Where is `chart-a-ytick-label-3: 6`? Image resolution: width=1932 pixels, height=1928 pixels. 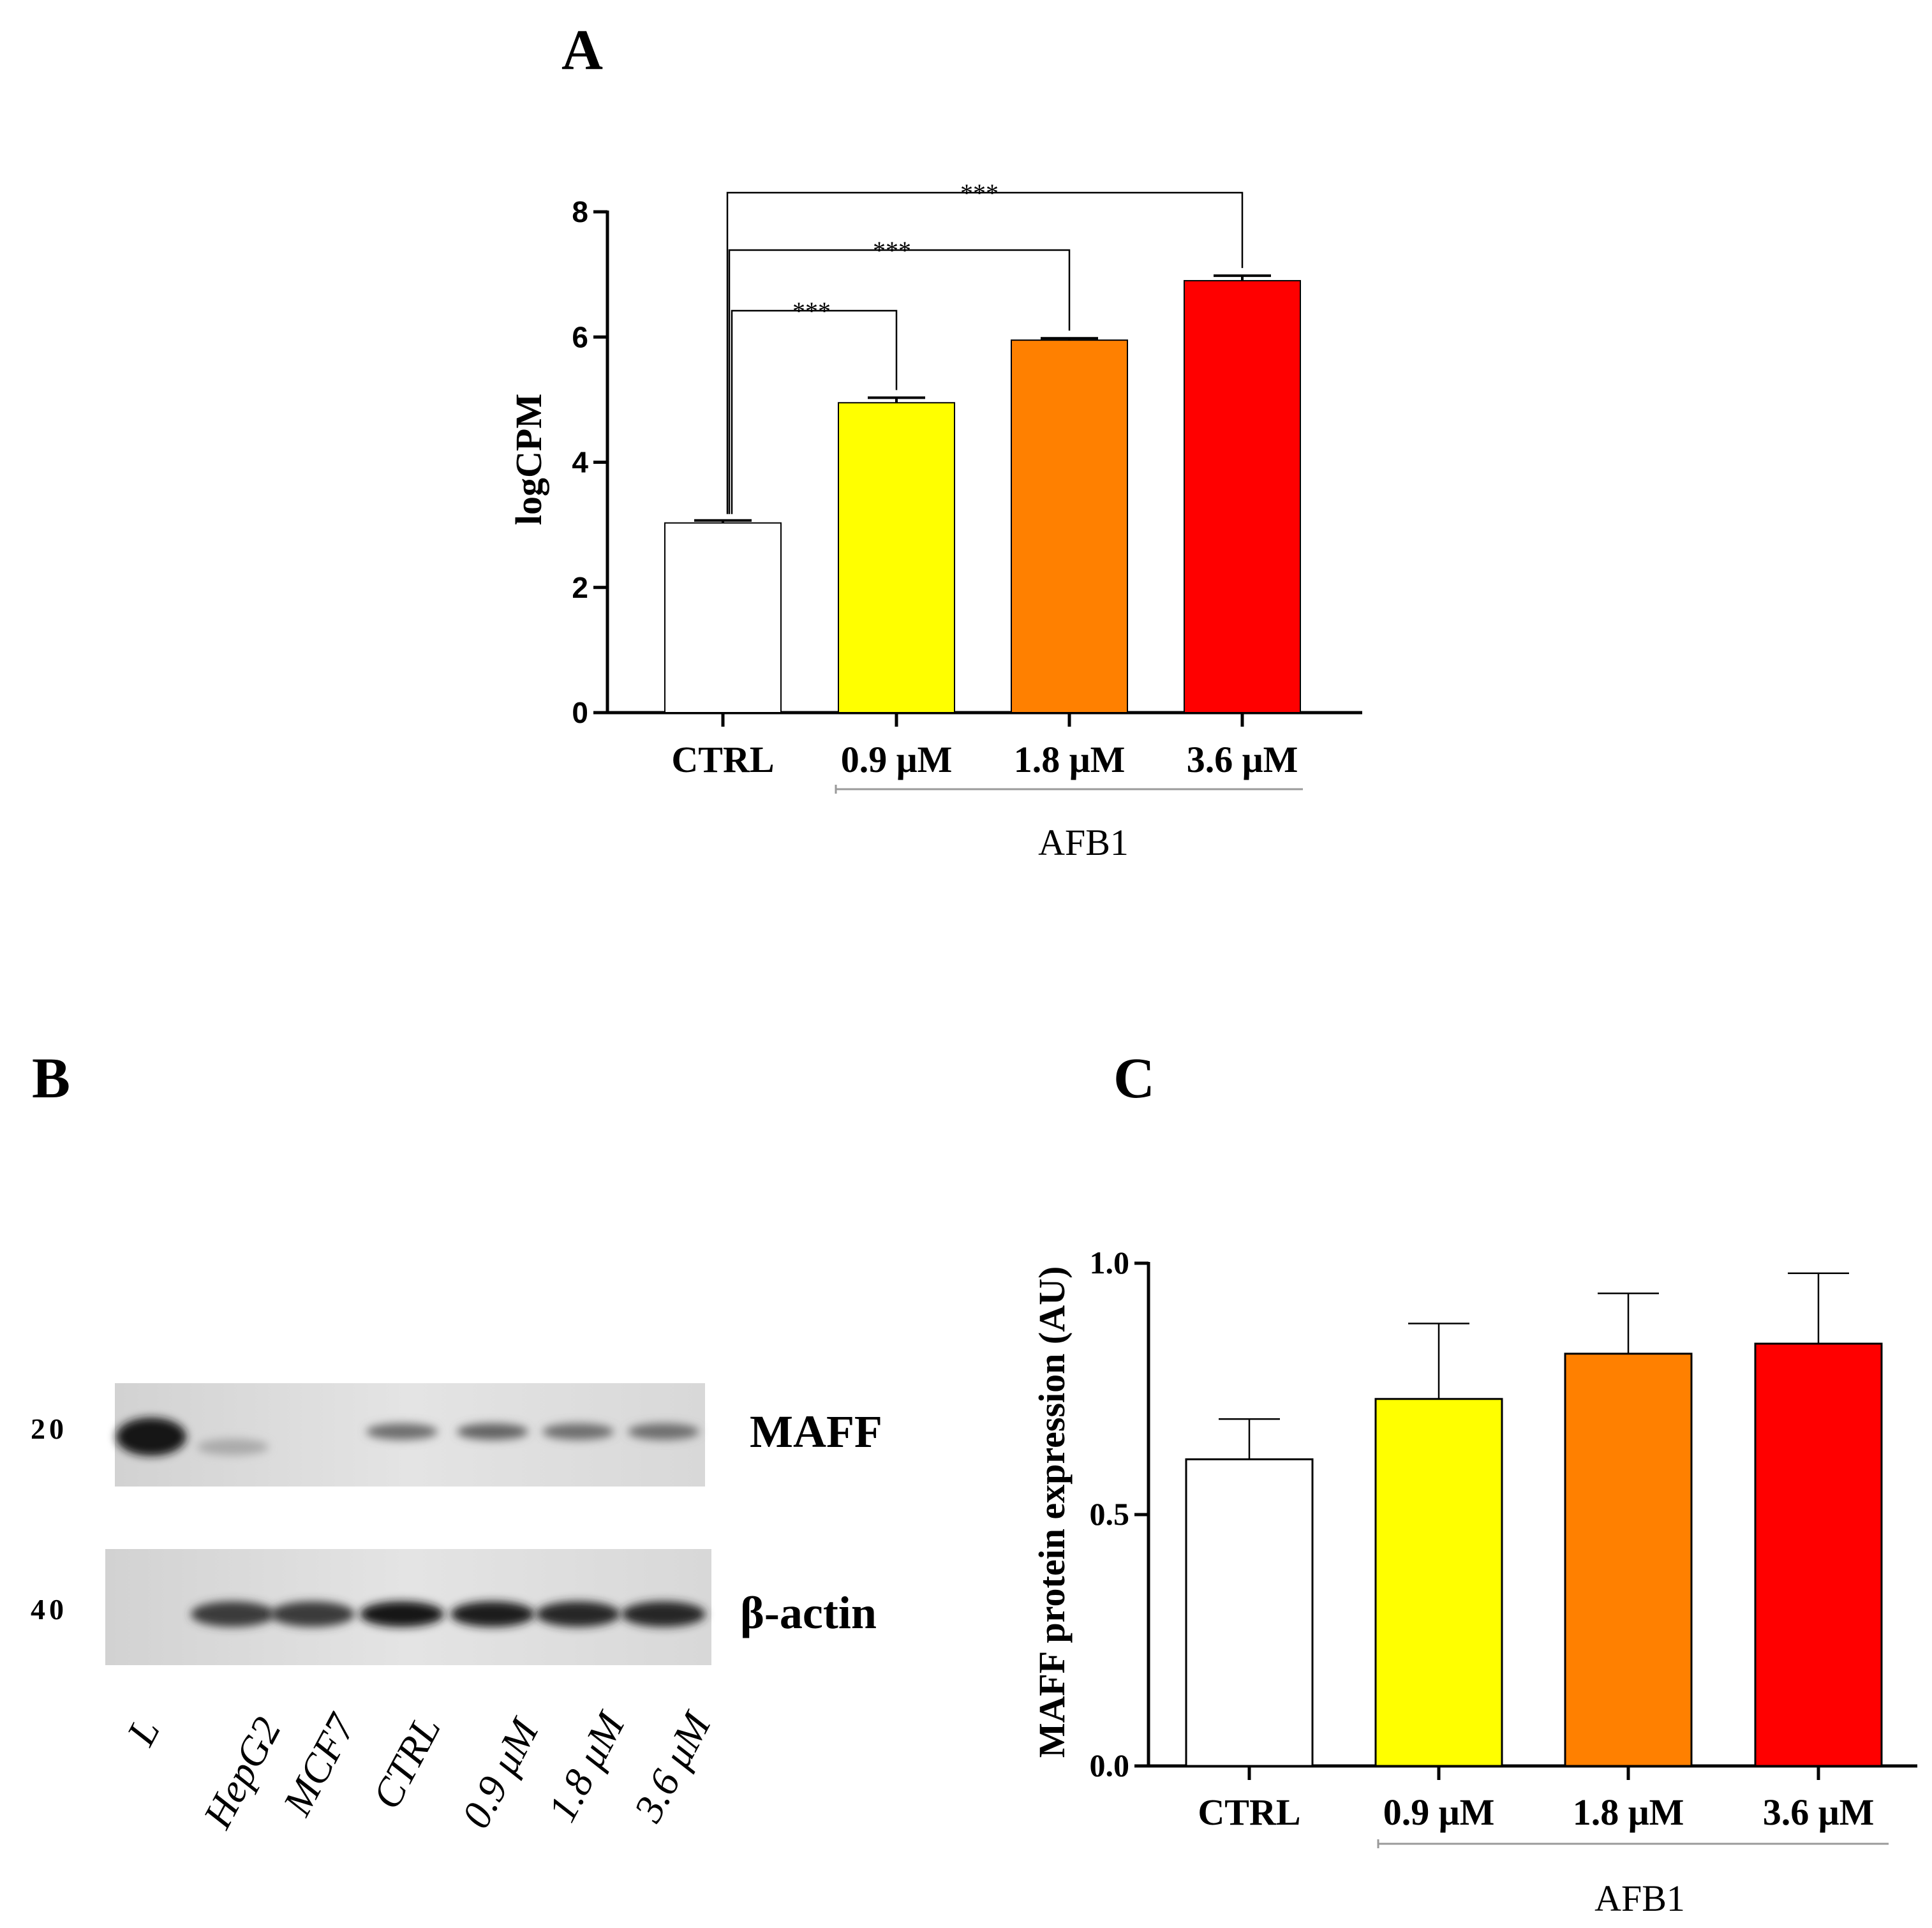 chart-a-ytick-label-3: 6 is located at coordinates (580, 336).